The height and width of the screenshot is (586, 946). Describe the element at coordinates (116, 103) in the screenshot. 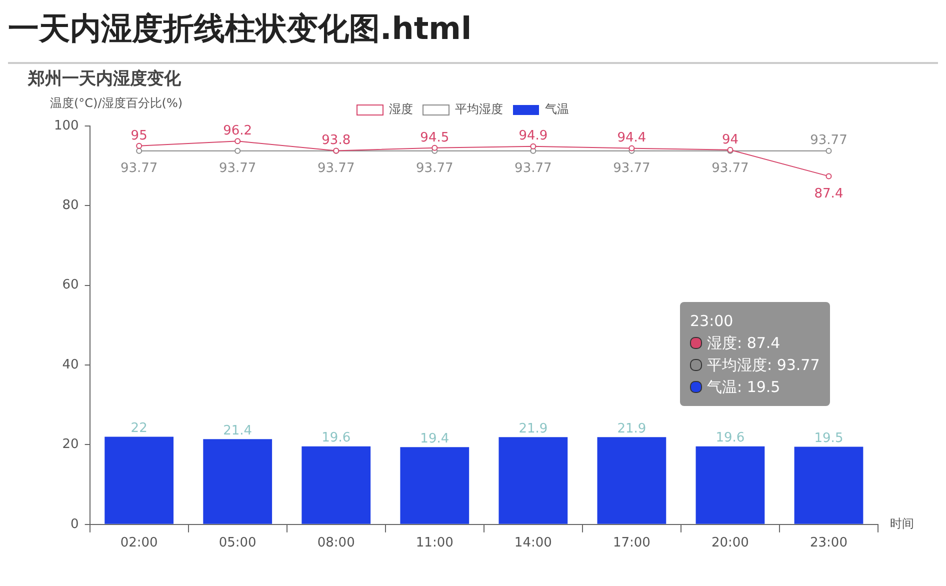

I see `y-axis-title: 温度(°C)/湿度百分比(%)` at that location.